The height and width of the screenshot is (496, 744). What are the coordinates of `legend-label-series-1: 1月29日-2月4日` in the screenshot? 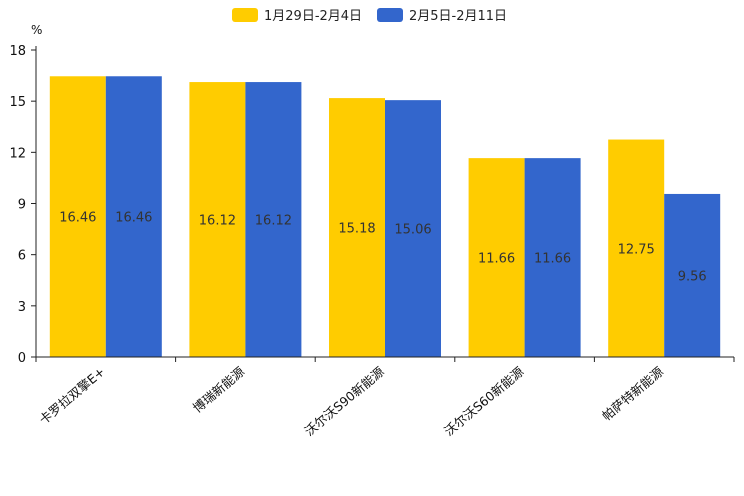 It's located at (313, 16).